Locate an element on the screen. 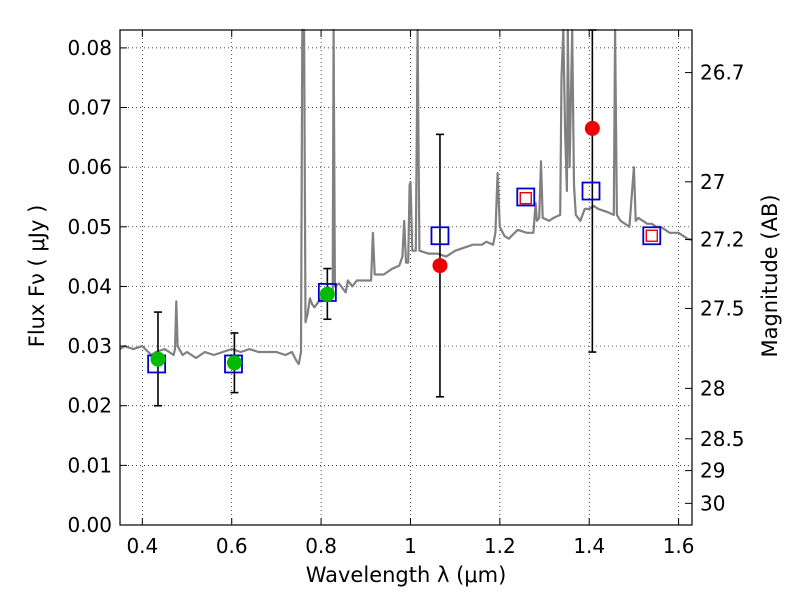 This screenshot has height=600, width=800. mag-tick-label: 27 is located at coordinates (712, 182).